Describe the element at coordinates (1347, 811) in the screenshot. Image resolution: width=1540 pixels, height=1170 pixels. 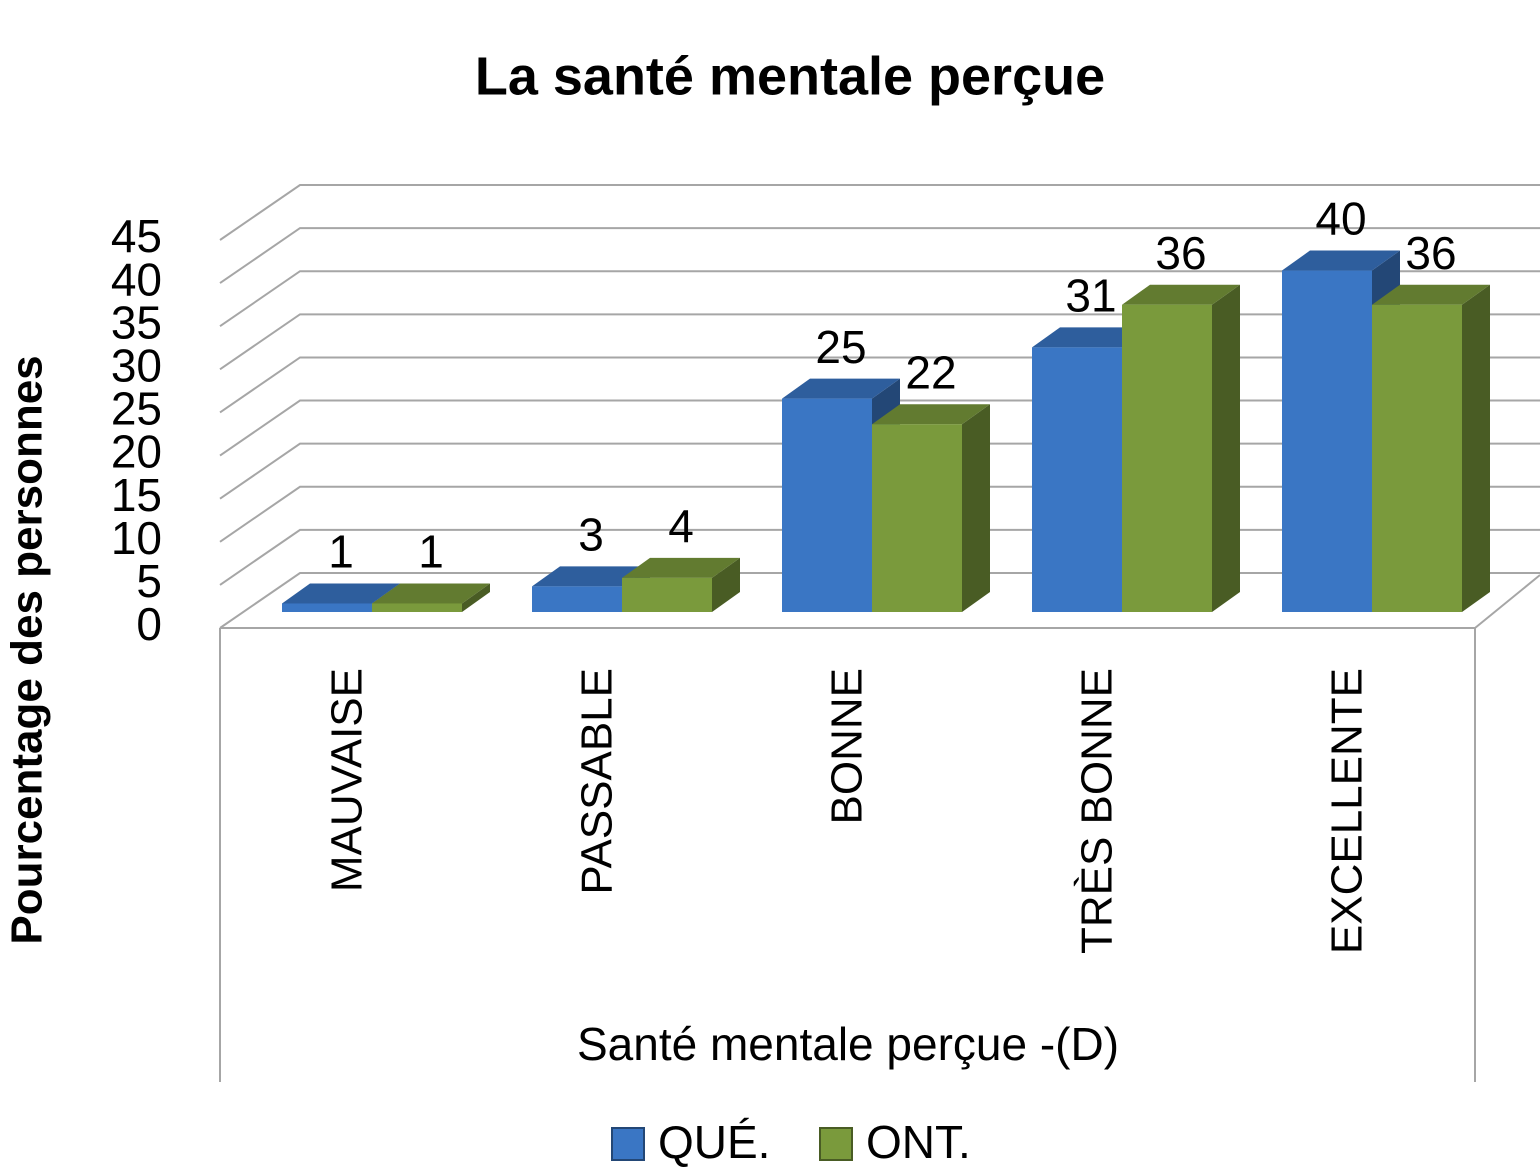
I see `x-tick-label: EXCELLENTE` at that location.